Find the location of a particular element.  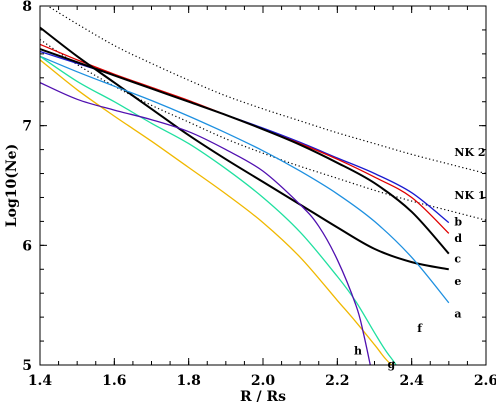

y-tick-label: 5 is located at coordinates (27, 366).